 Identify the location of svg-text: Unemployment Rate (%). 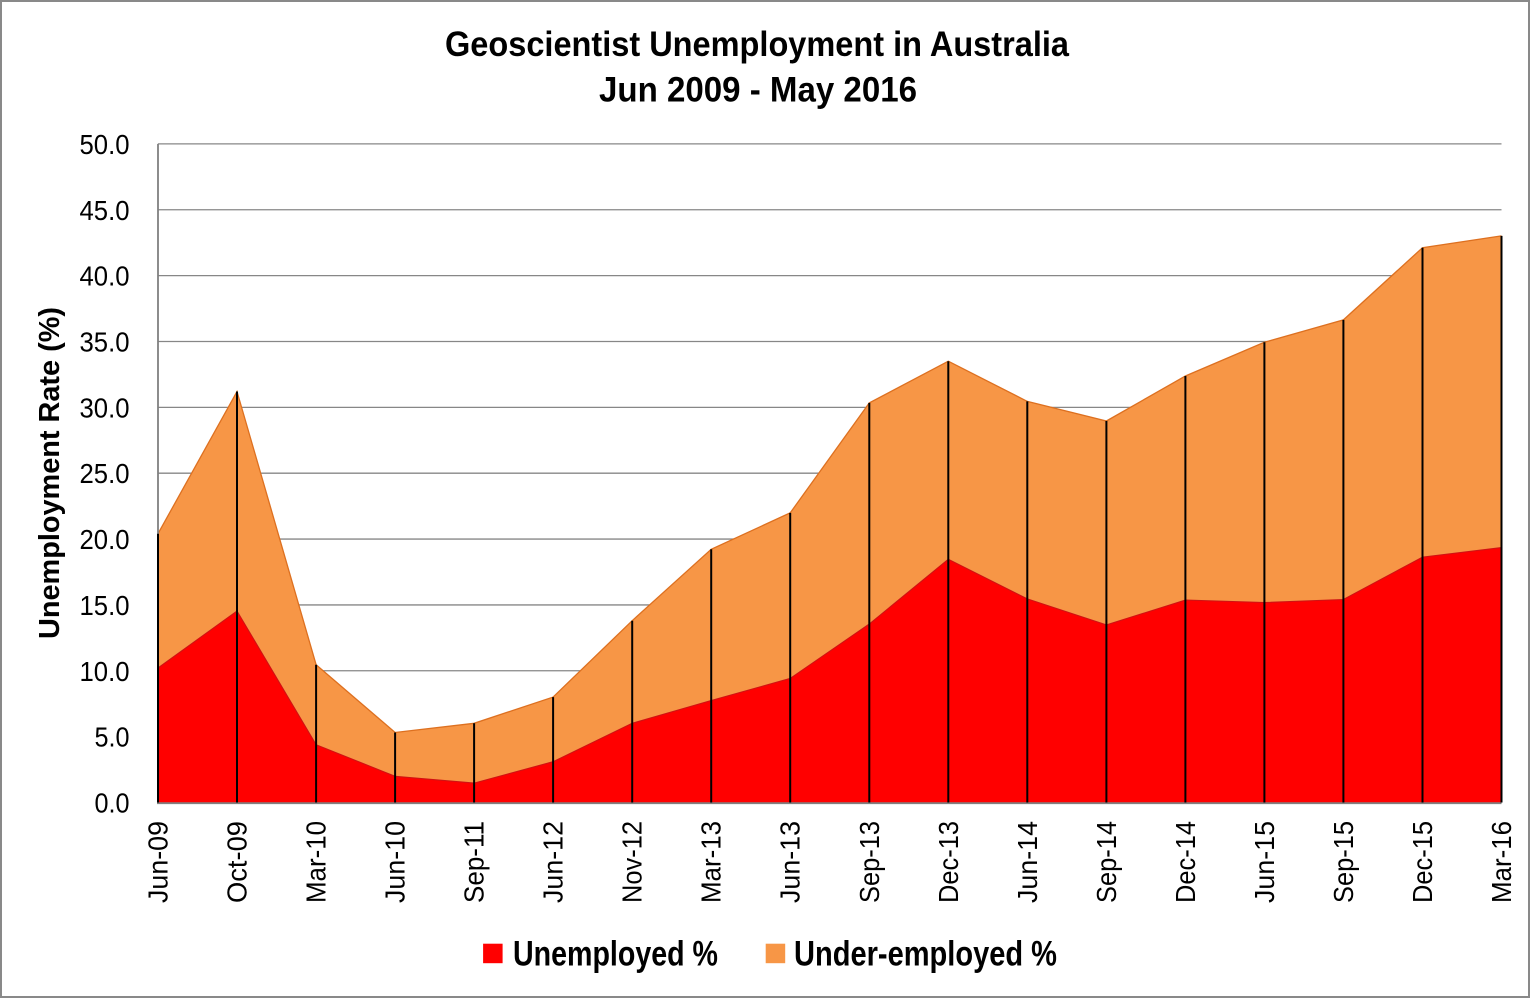
(50, 473).